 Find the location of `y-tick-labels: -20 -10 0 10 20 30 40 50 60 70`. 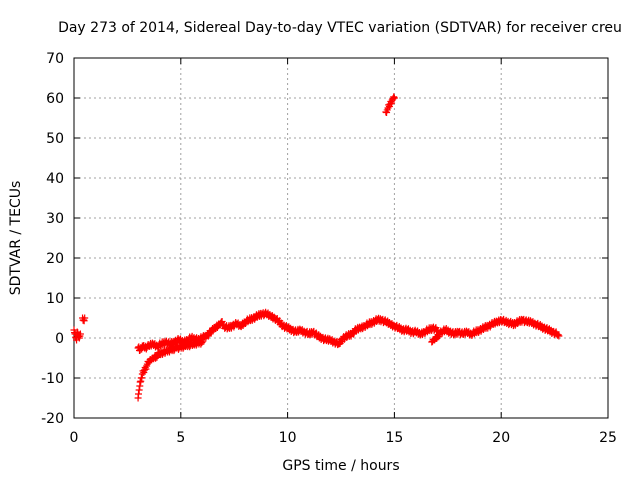

y-tick-labels: -20 -10 0 10 20 30 40 50 60 70 is located at coordinates (52, 239).